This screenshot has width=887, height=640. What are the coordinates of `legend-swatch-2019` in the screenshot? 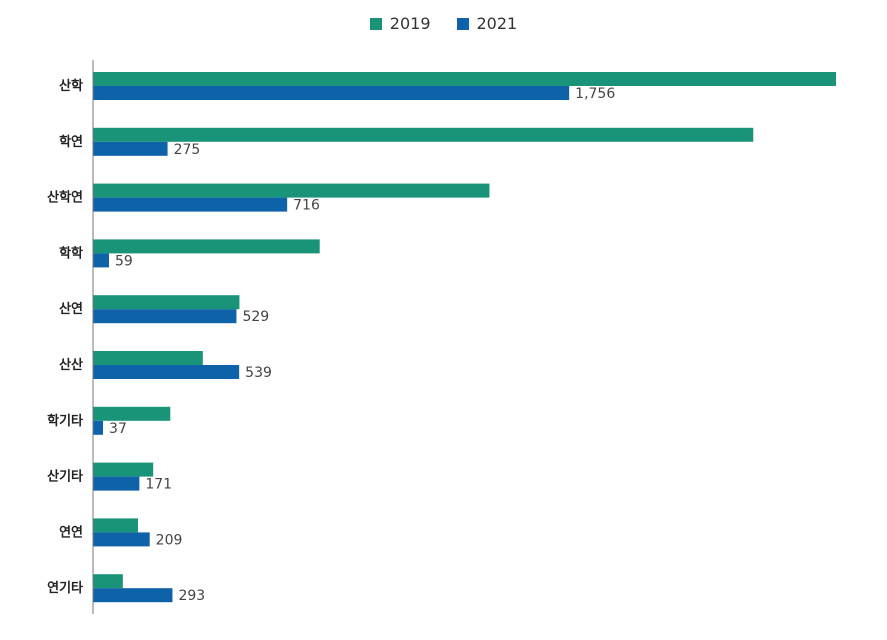 It's located at (375, 23).